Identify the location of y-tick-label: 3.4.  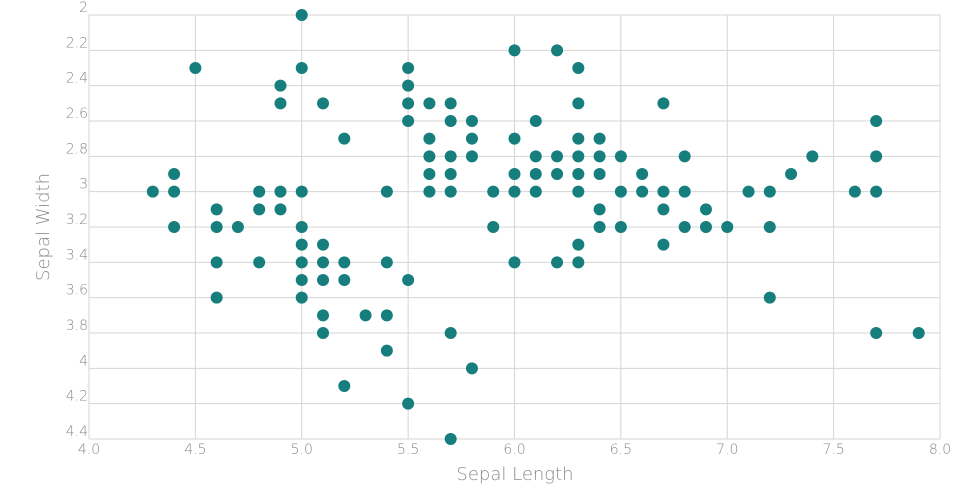
(77, 255).